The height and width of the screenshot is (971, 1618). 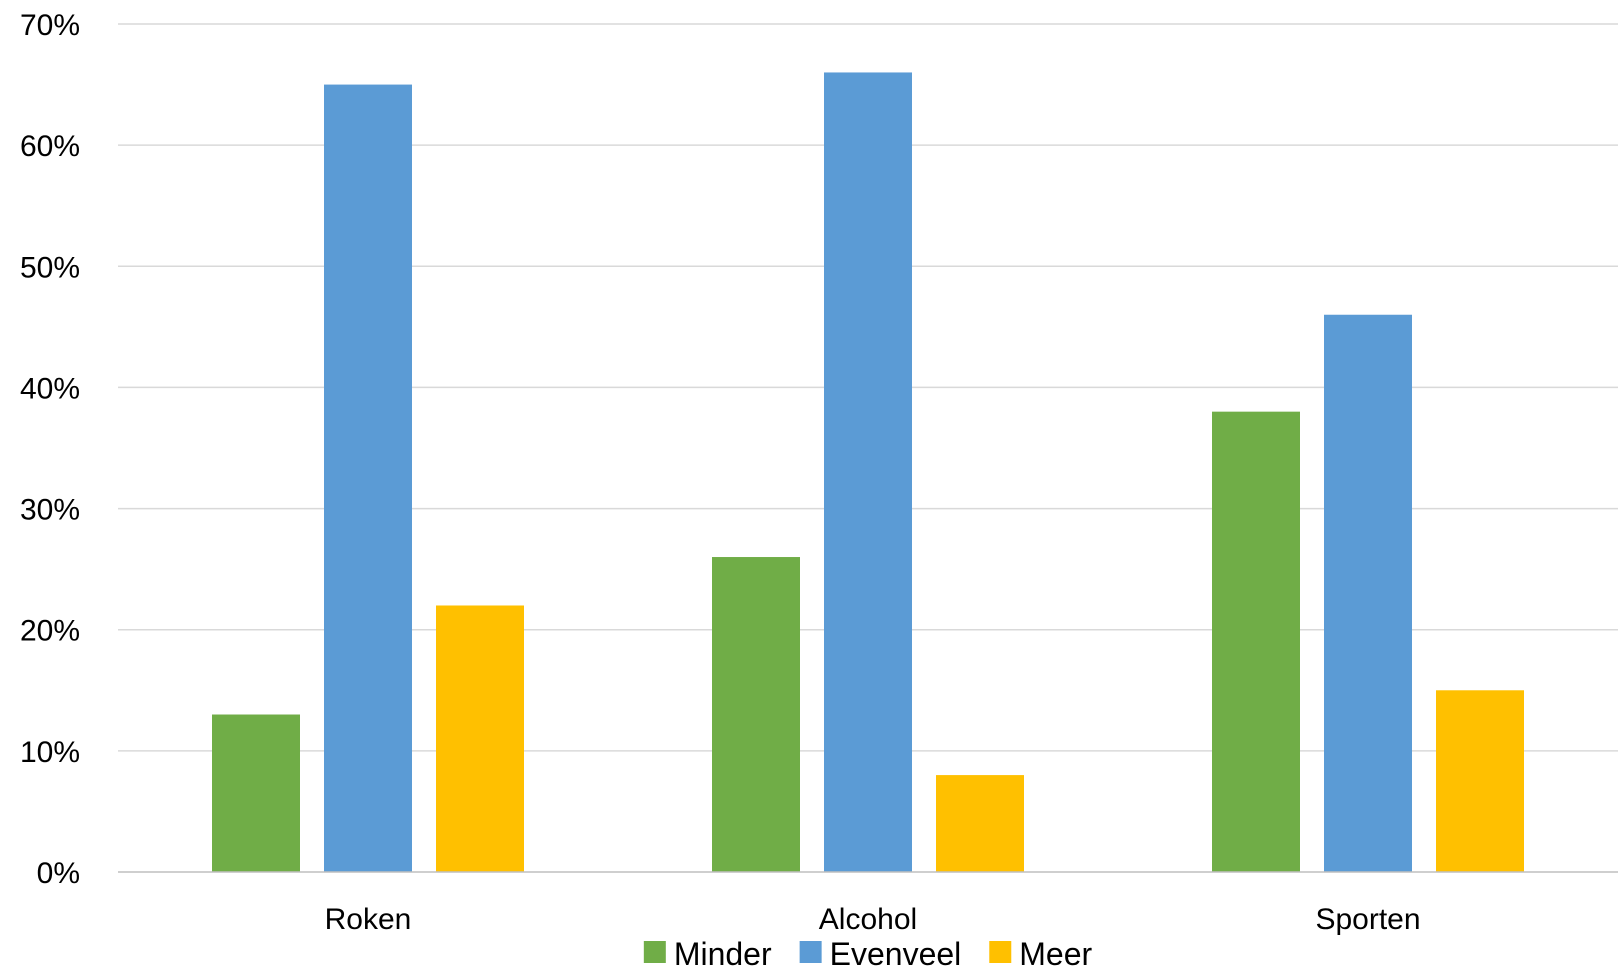 I want to click on bar-meer-roken, so click(x=480, y=738).